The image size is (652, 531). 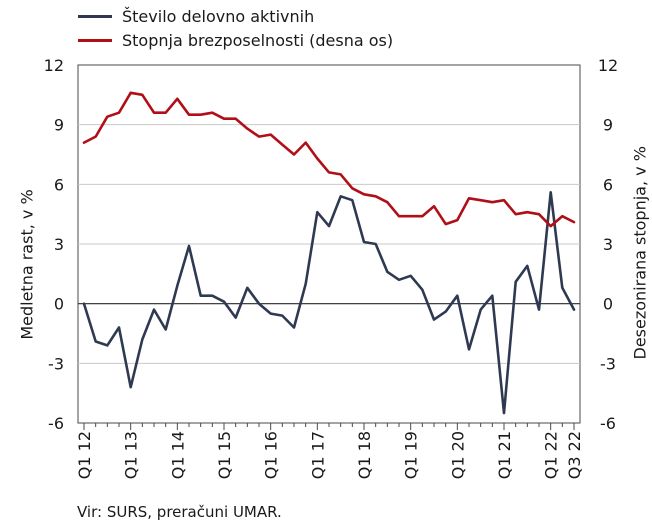 I want to click on y-left-tick-label: 3, so click(x=59, y=244).